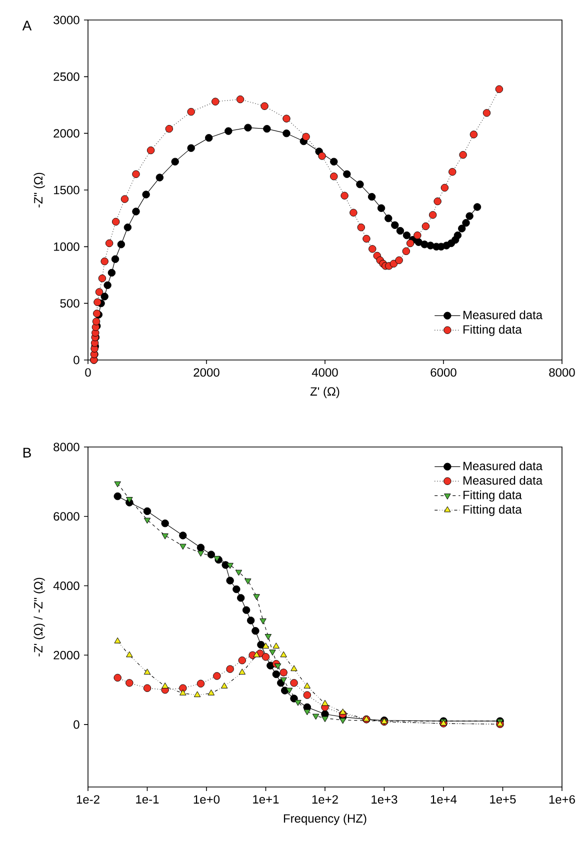  I want to click on x-tick-label: 1e+0, so click(207, 799).